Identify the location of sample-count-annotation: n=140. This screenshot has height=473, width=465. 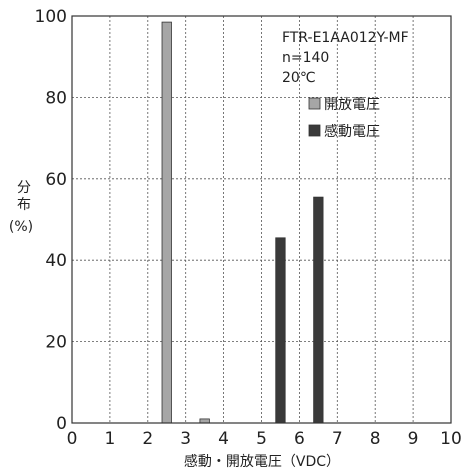
(305, 58).